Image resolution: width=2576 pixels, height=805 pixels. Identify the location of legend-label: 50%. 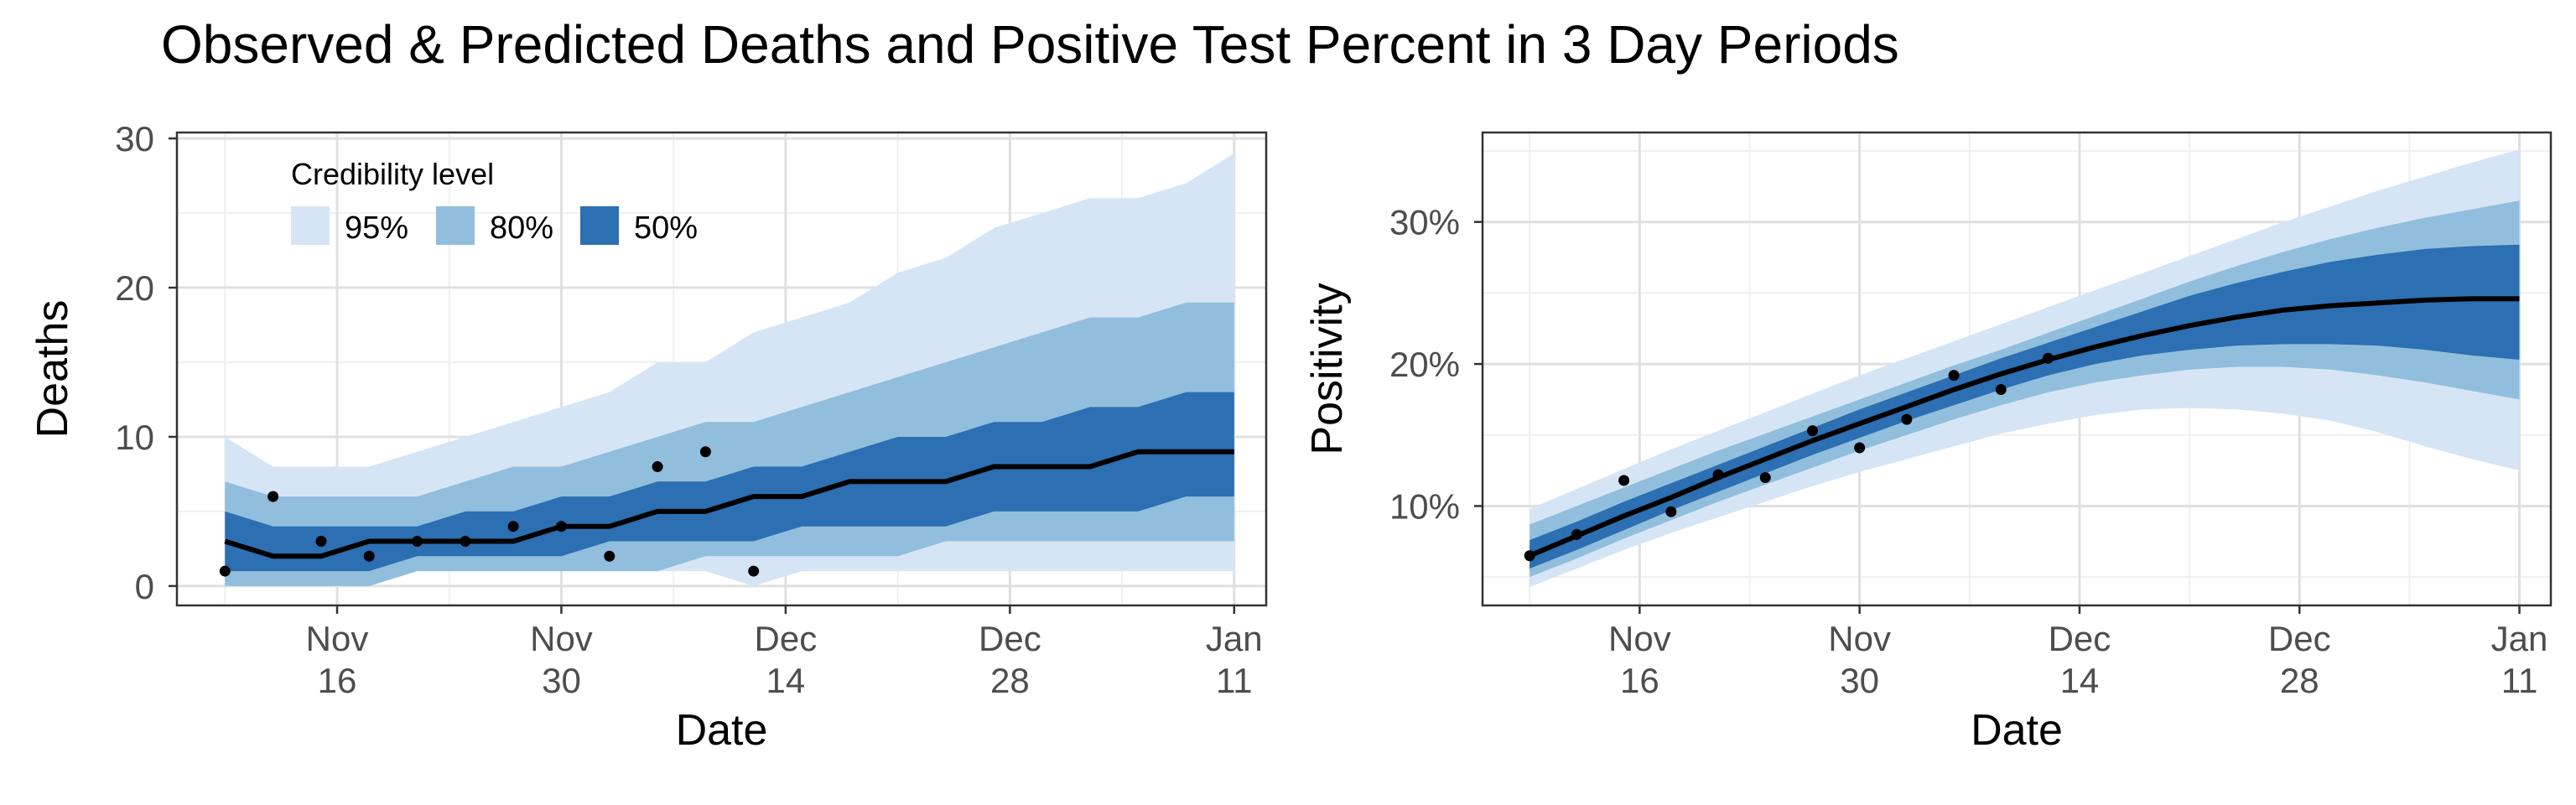
(666, 228).